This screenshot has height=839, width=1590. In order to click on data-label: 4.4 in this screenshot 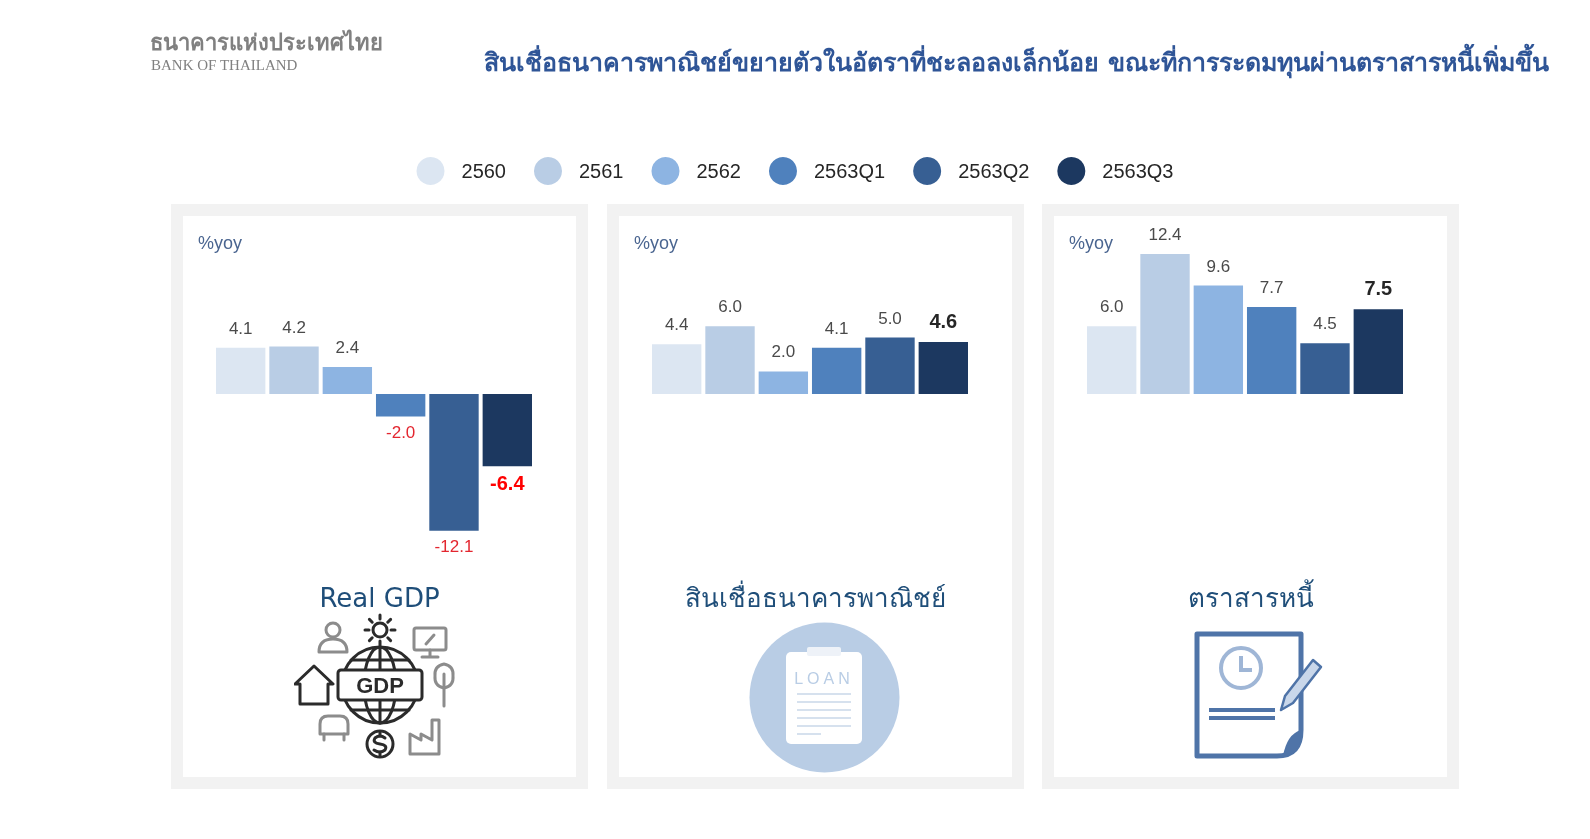, I will do `click(676, 325)`.